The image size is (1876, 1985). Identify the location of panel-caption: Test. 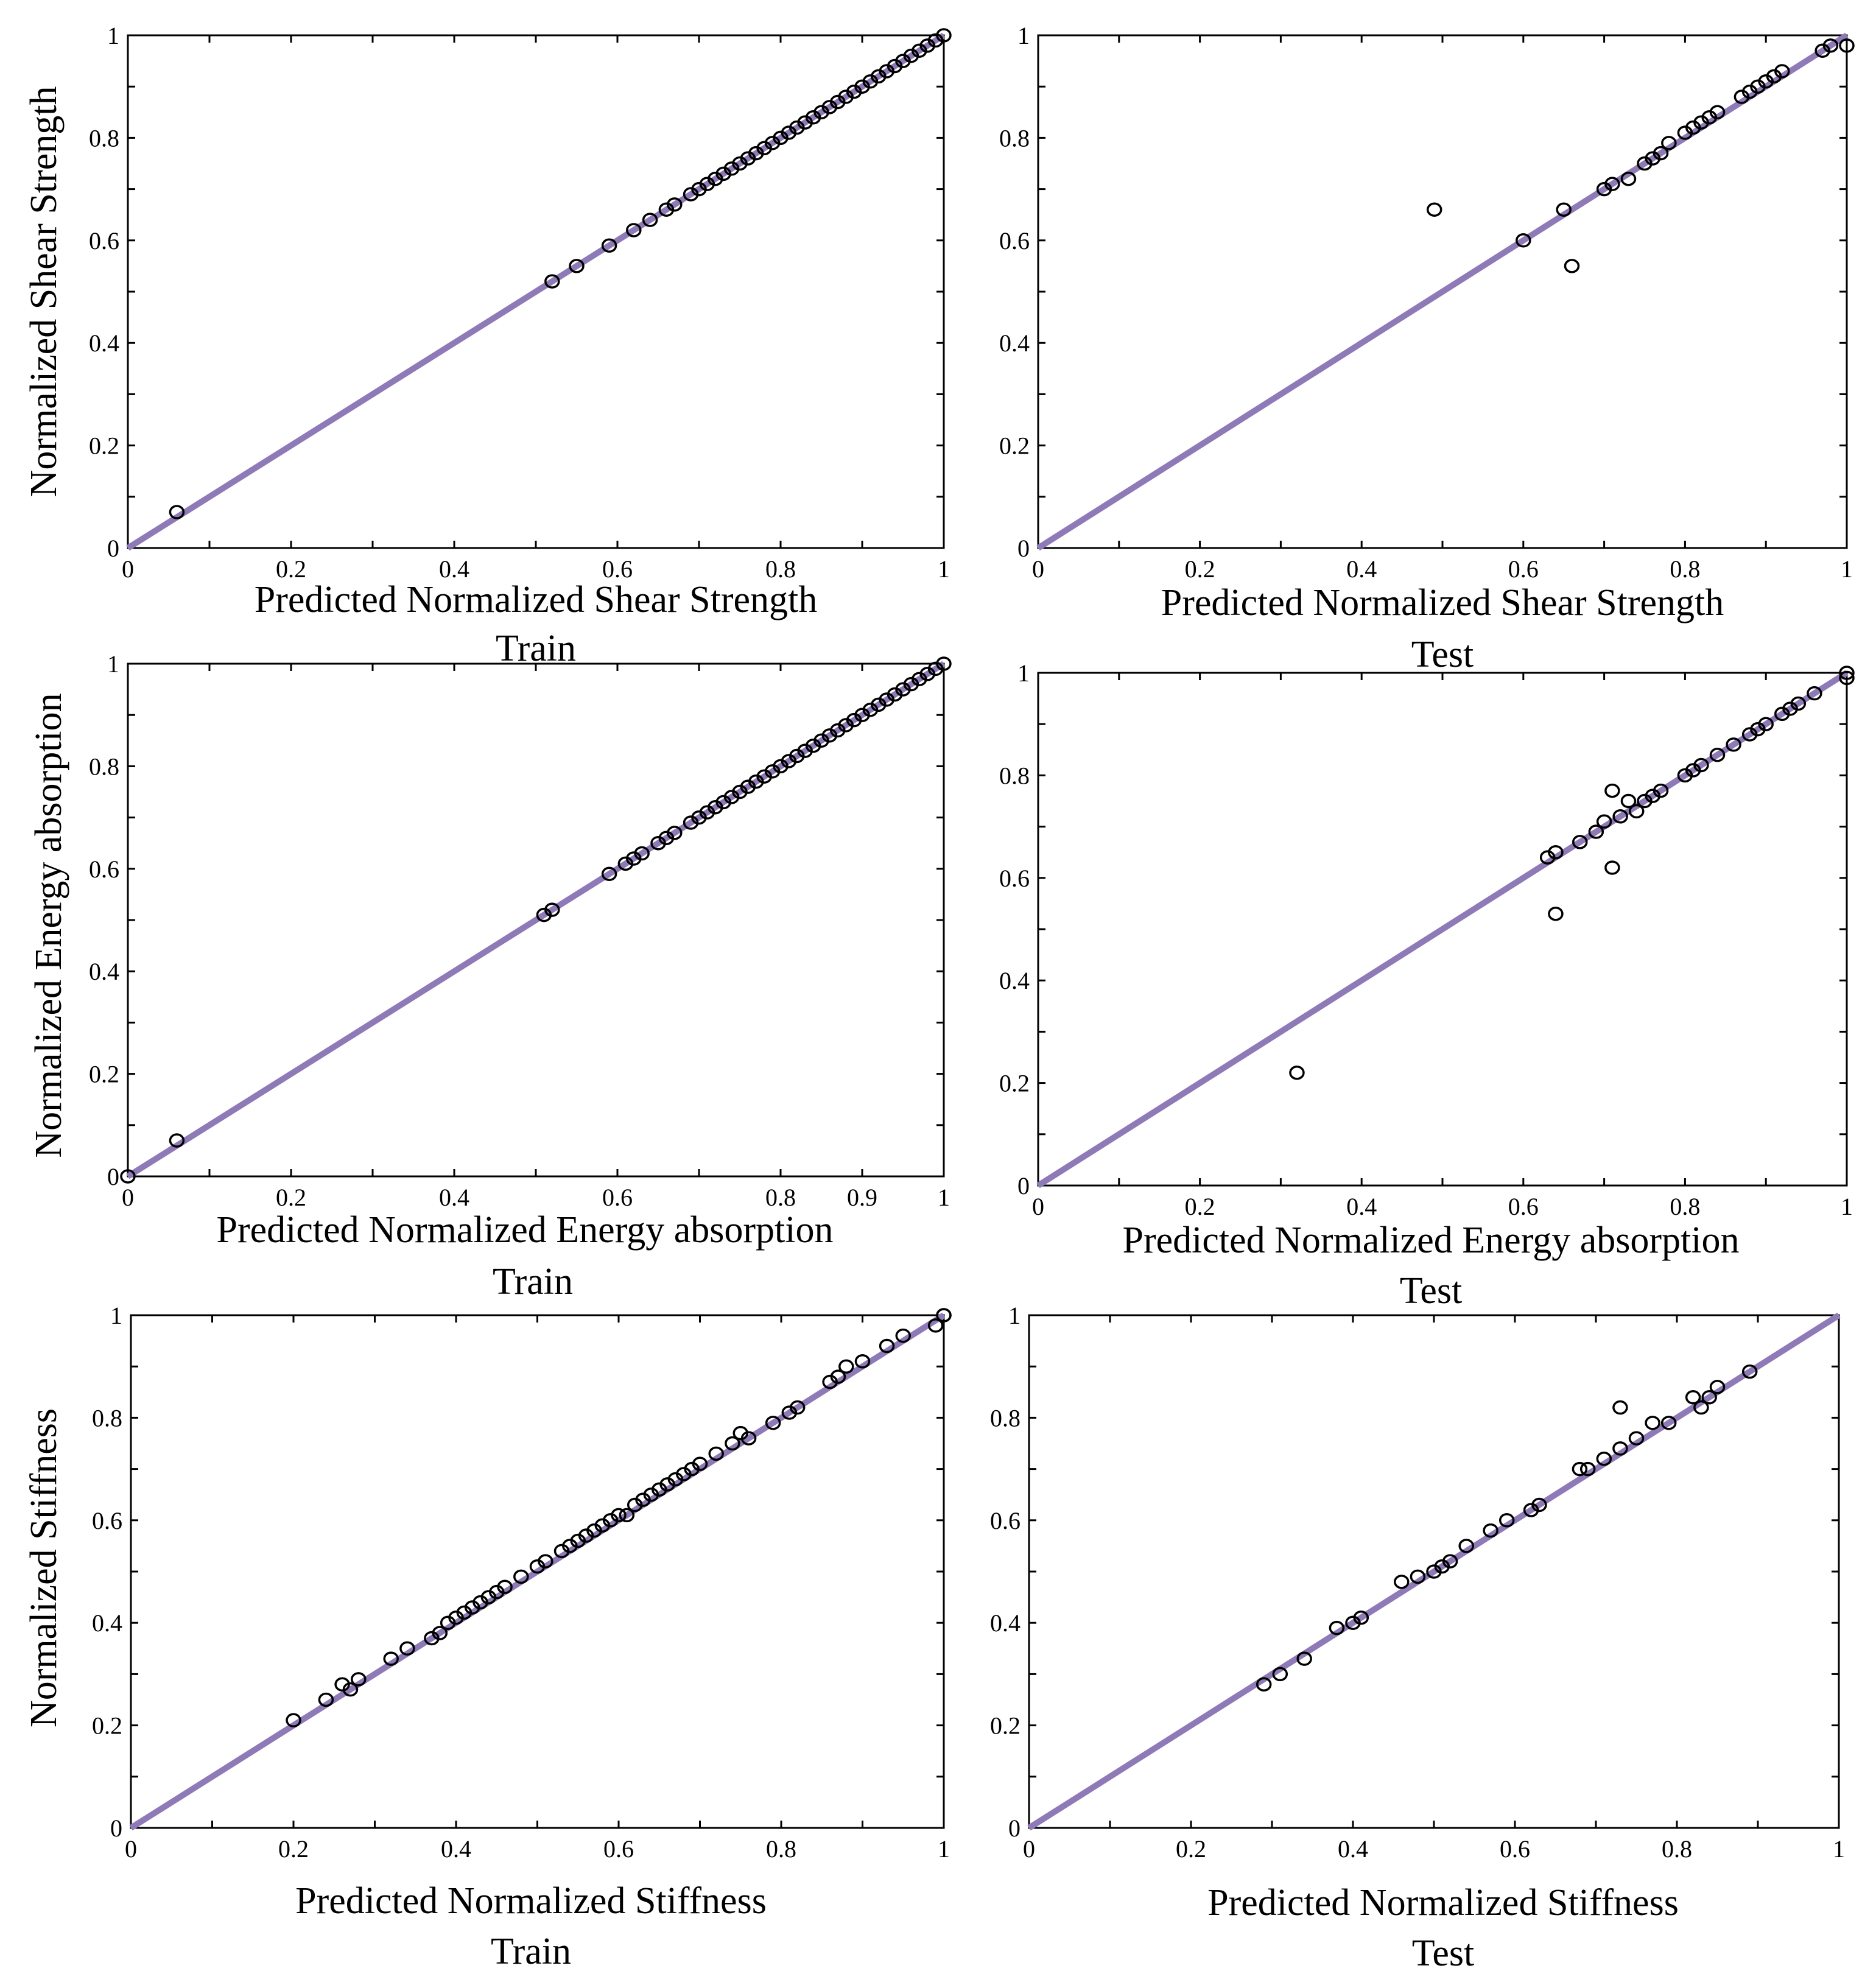
(1442, 654).